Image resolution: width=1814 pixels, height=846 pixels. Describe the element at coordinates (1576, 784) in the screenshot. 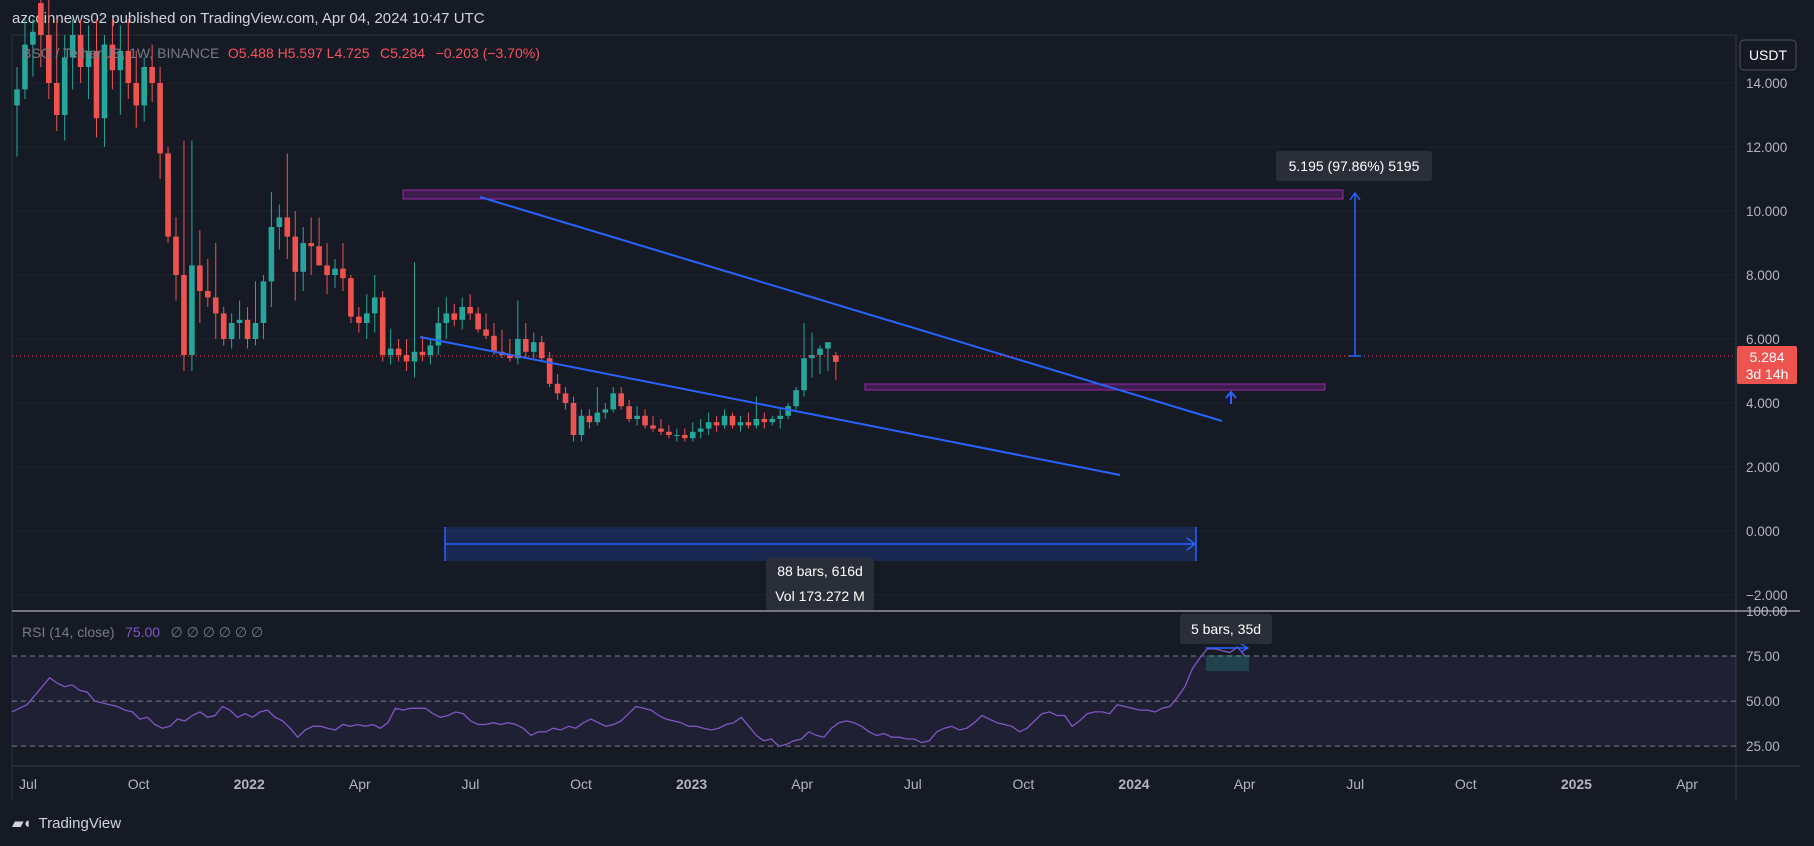

I see `time-tick-label: 2025` at that location.